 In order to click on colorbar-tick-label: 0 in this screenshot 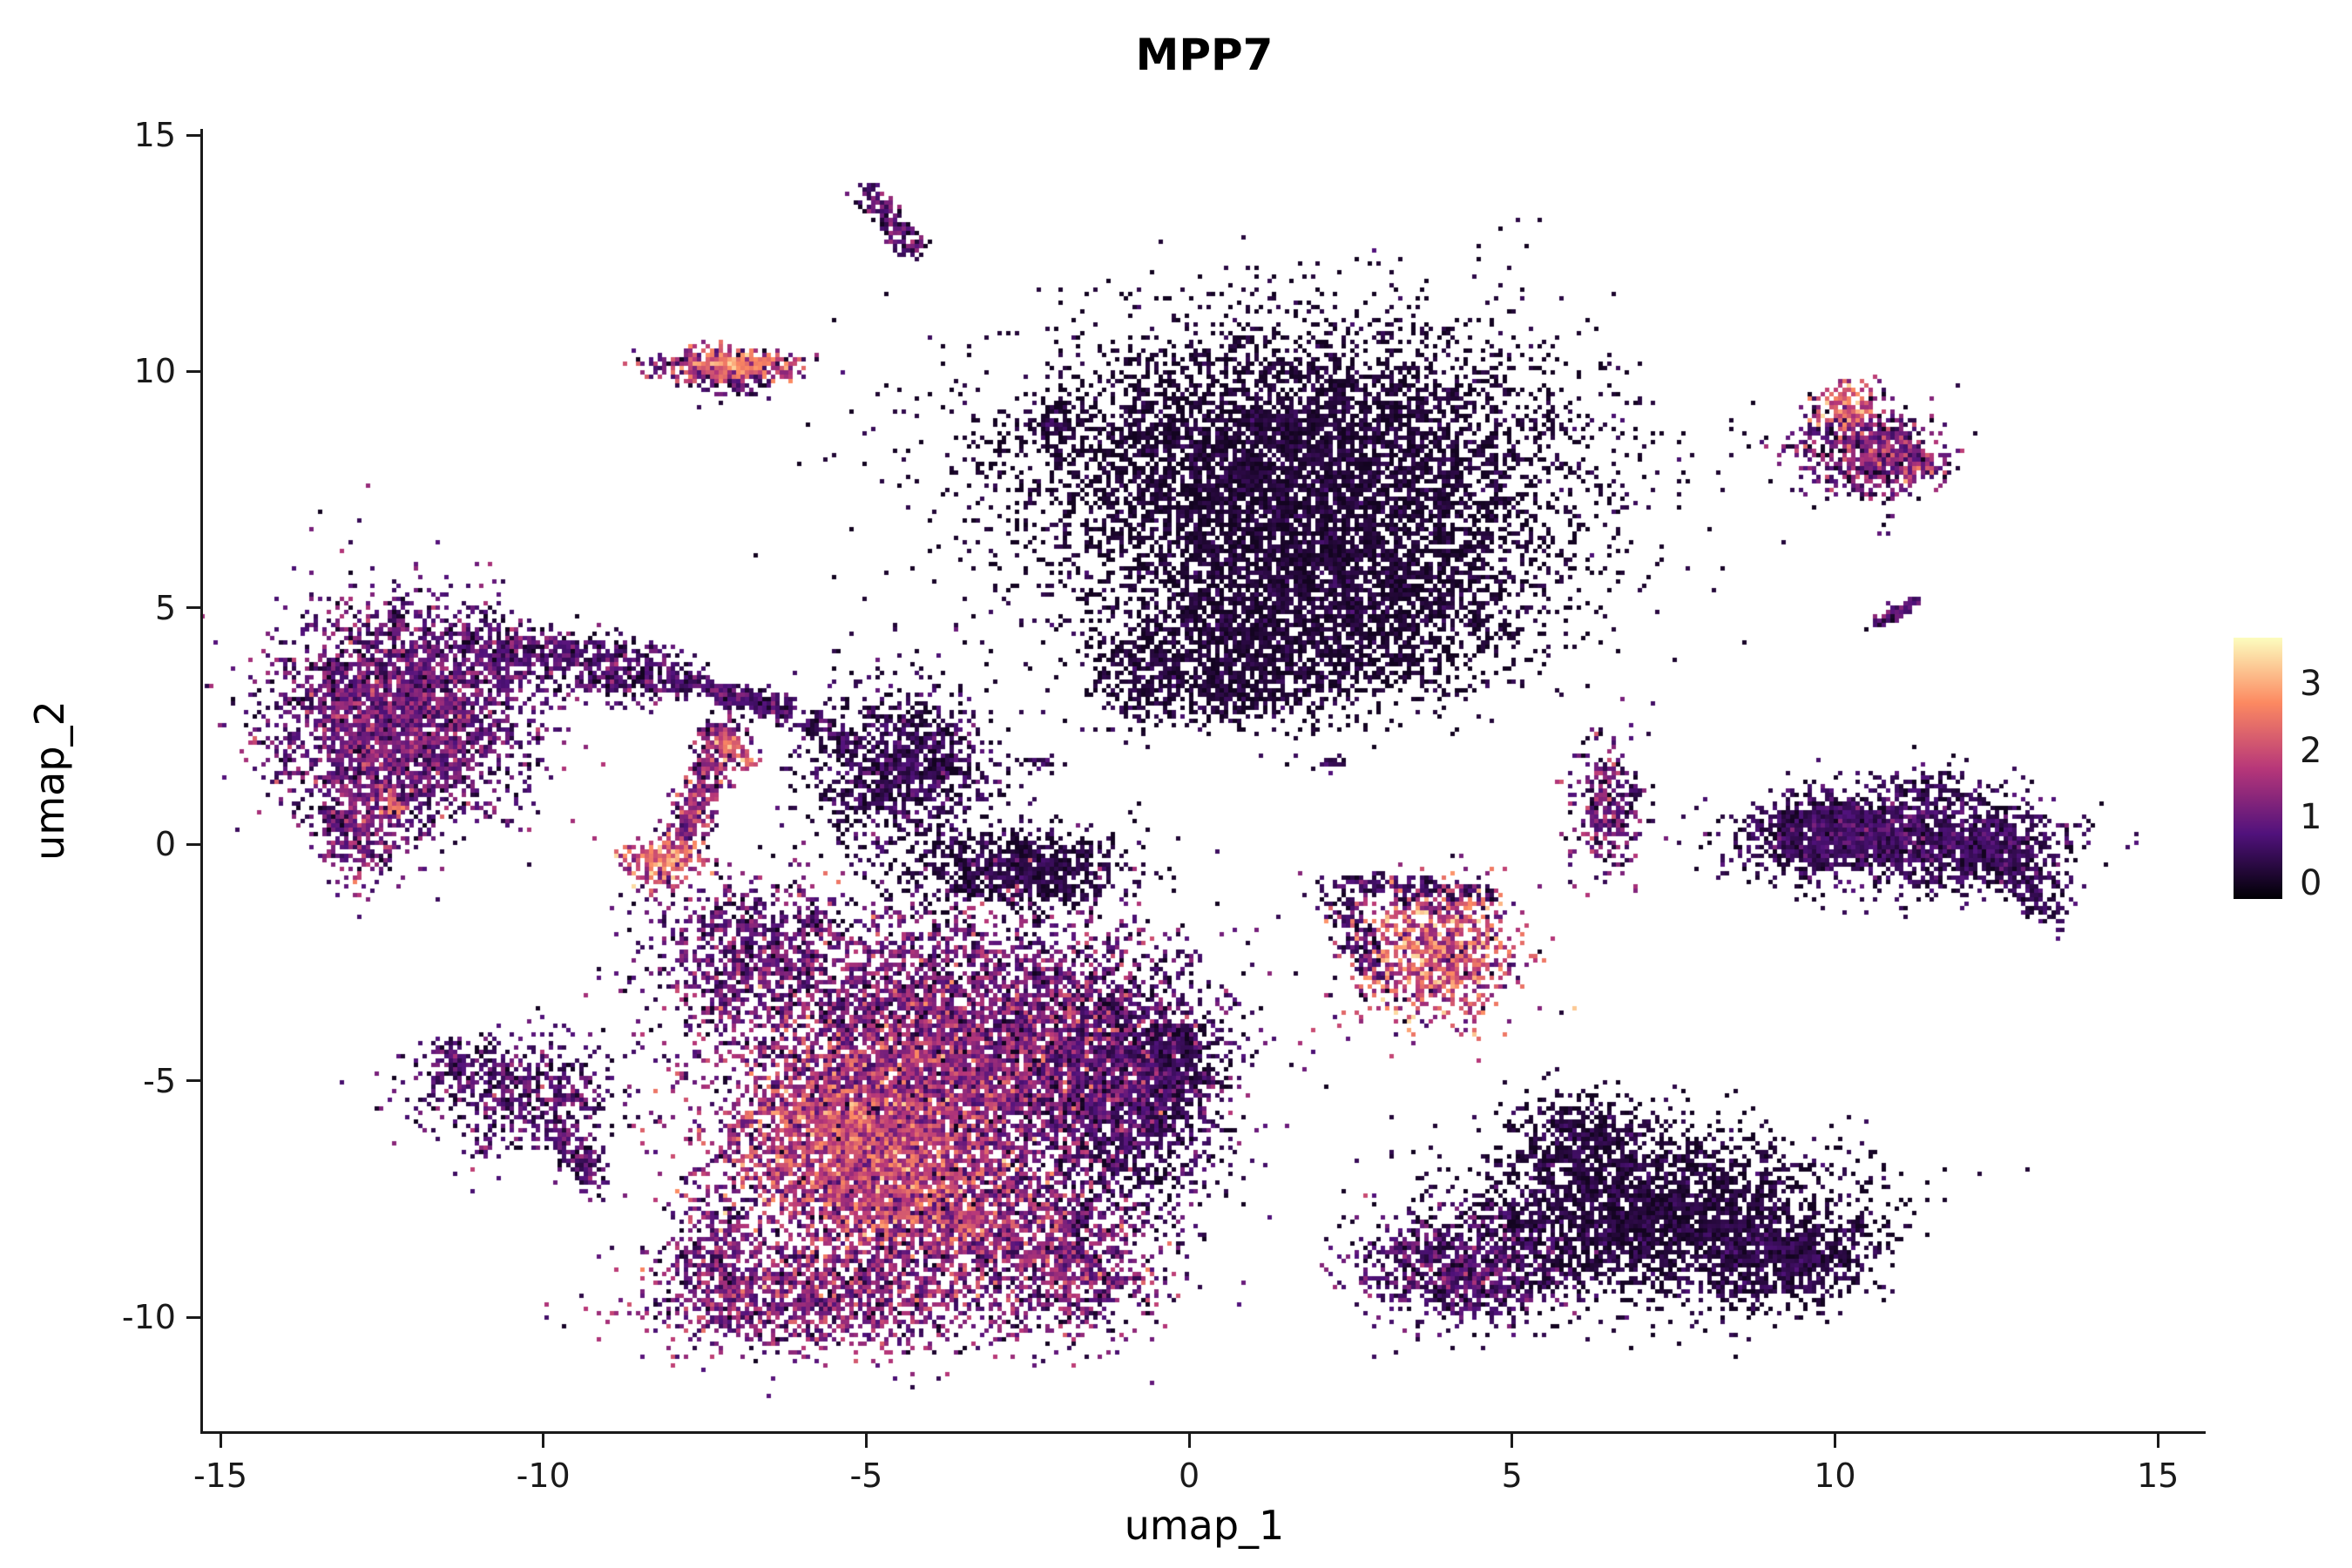, I will do `click(2311, 884)`.